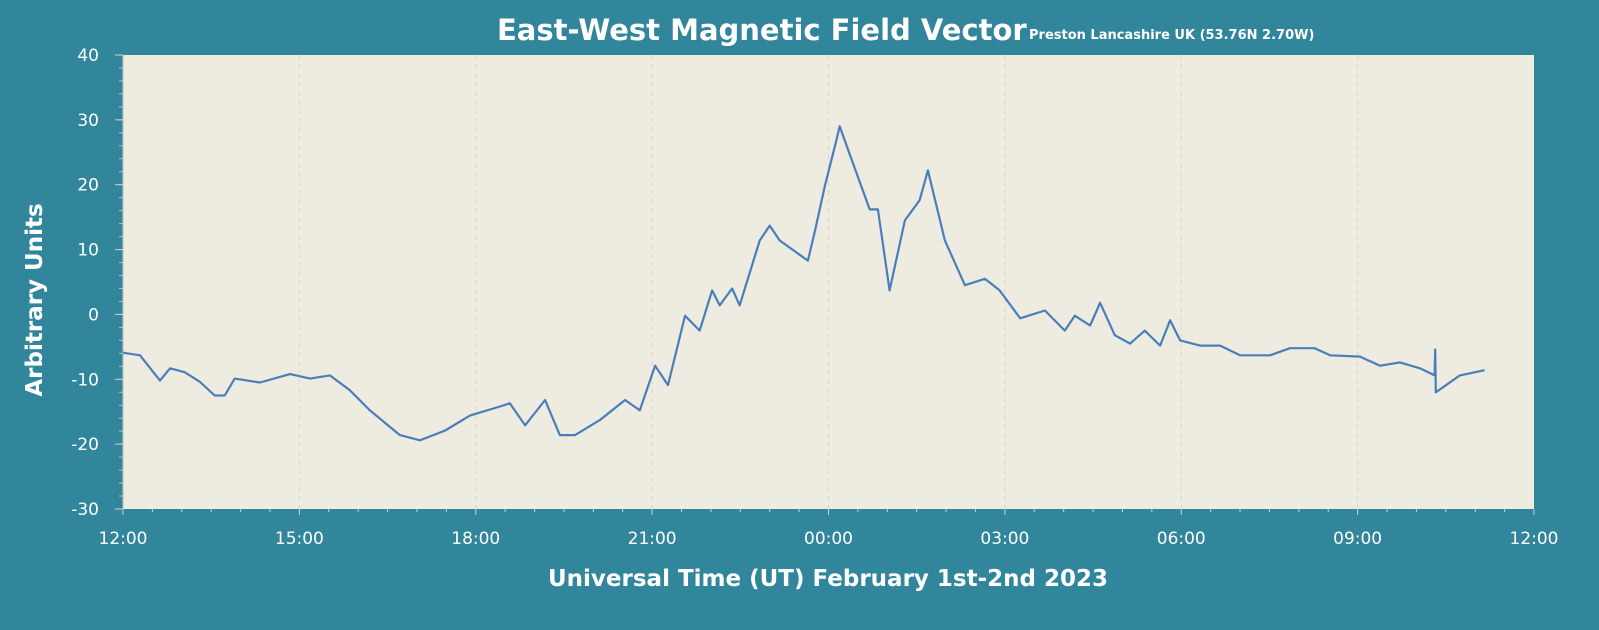  Describe the element at coordinates (1181, 539) in the screenshot. I see `x-tick-label: 06:00` at that location.